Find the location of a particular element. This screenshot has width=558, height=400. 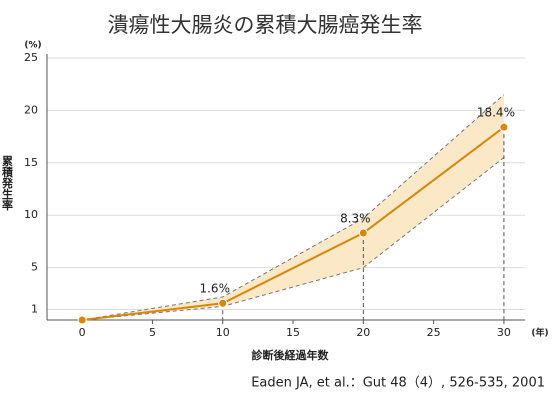

y-tick-label: 20 is located at coordinates (31, 109).